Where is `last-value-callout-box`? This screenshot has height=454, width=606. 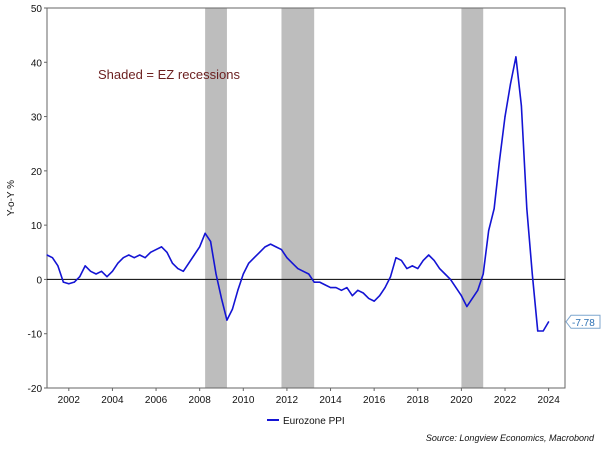 last-value-callout-box is located at coordinates (583, 321).